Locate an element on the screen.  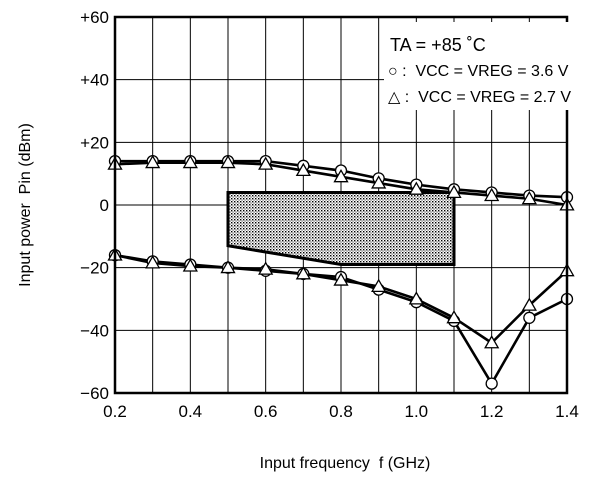
y-tick-label: +60 is located at coordinates (94, 17).